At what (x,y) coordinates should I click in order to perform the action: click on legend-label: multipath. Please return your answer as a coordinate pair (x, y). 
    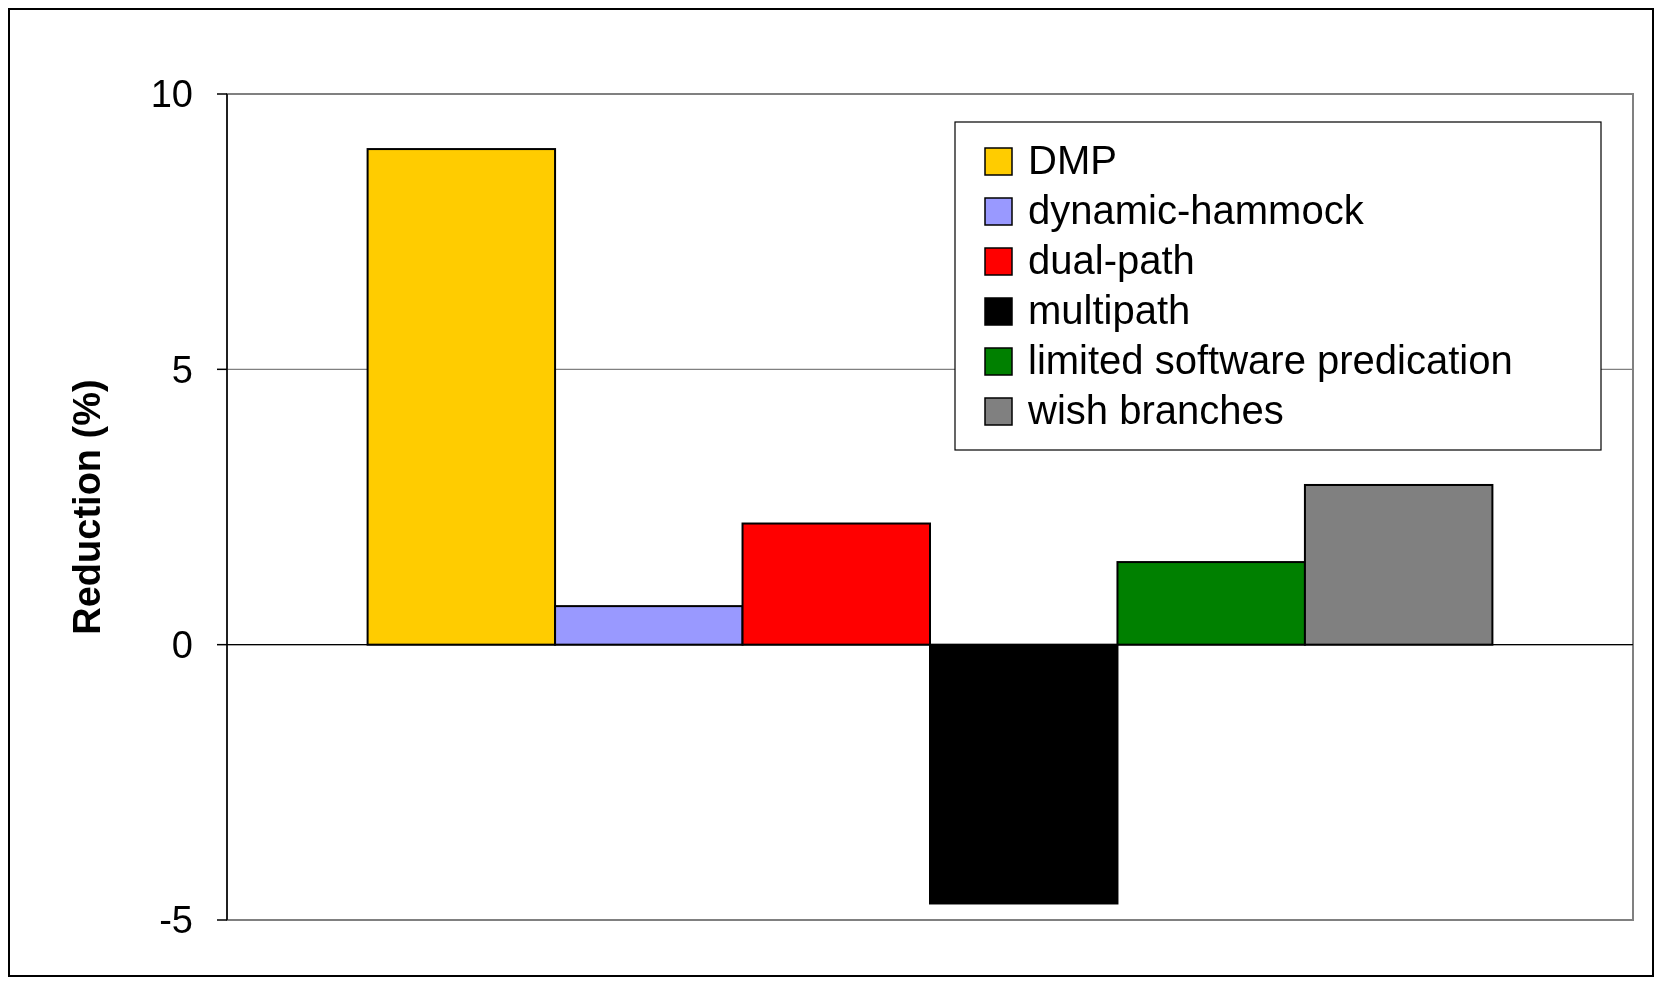
    Looking at the image, I should click on (1109, 310).